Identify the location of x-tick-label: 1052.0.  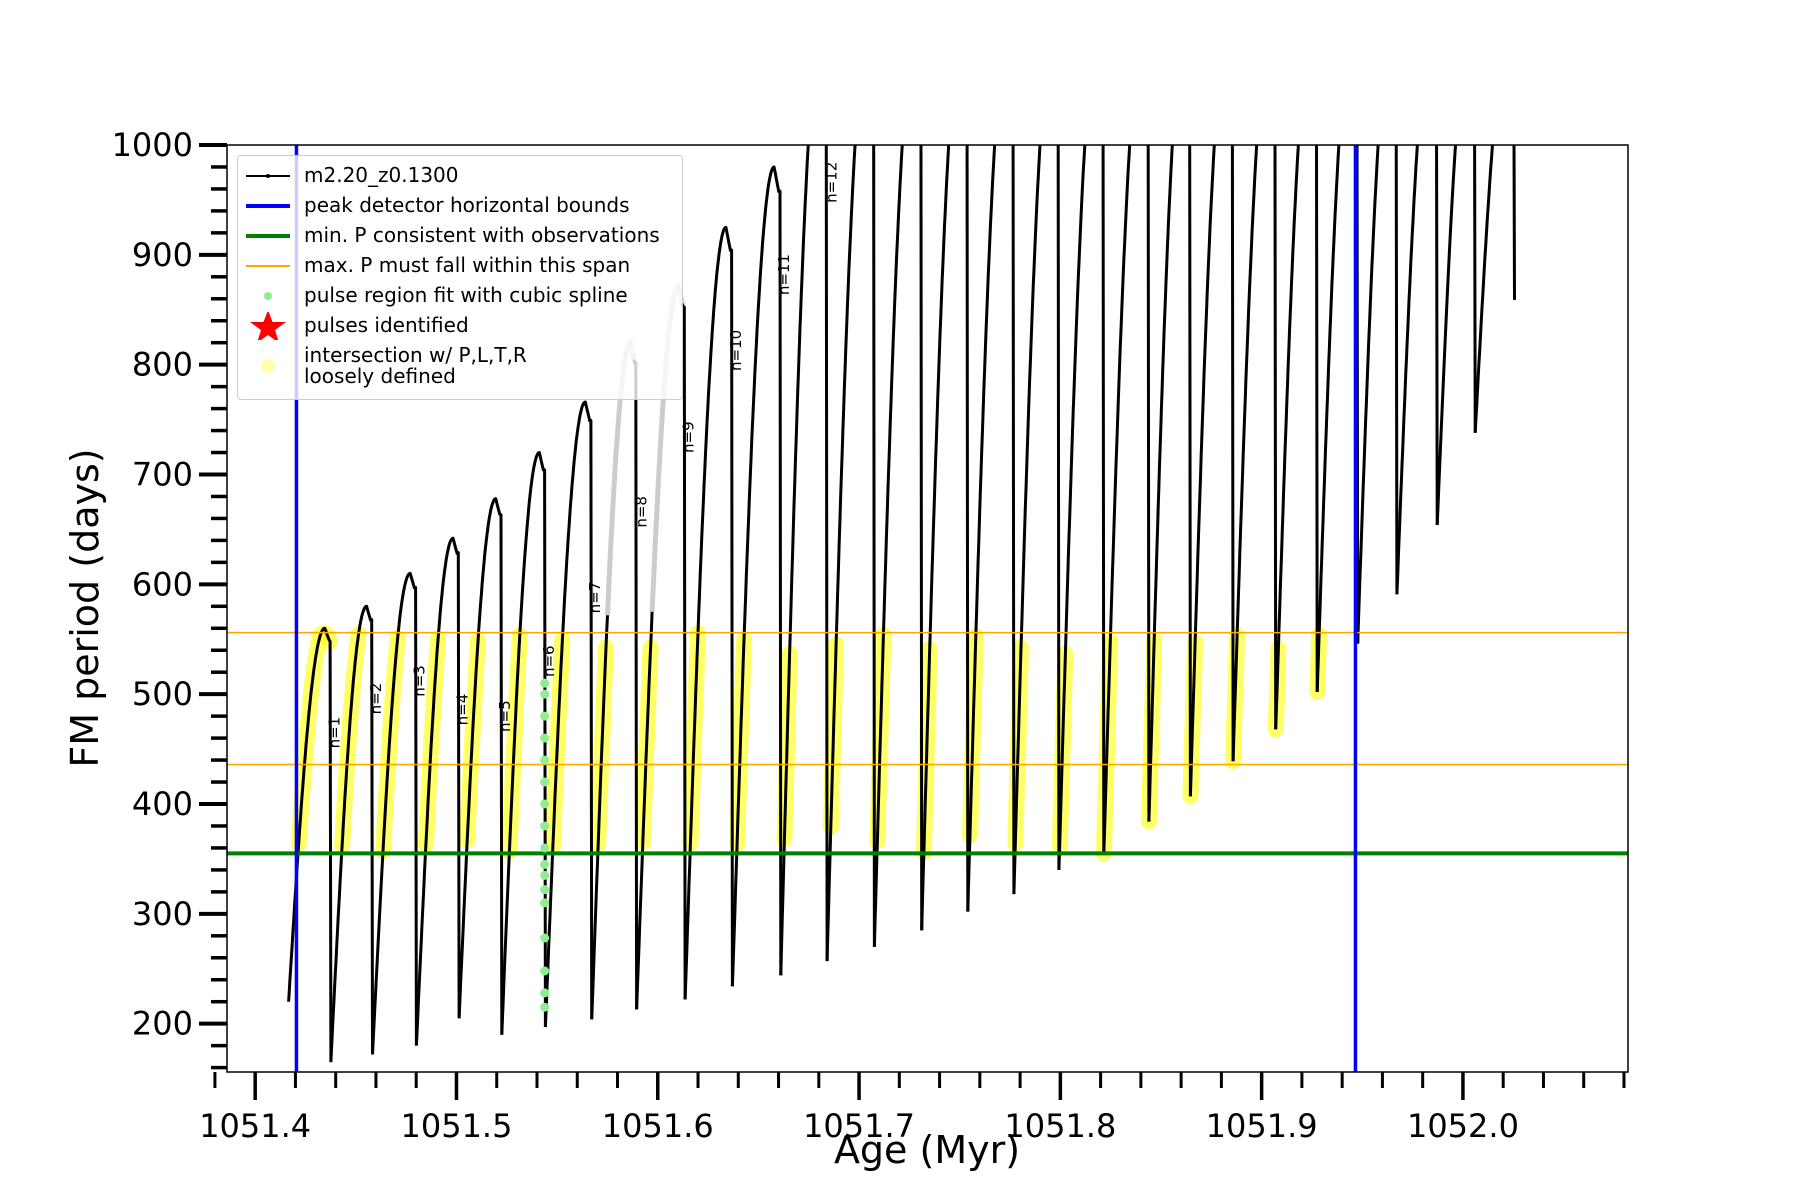
(1463, 1126).